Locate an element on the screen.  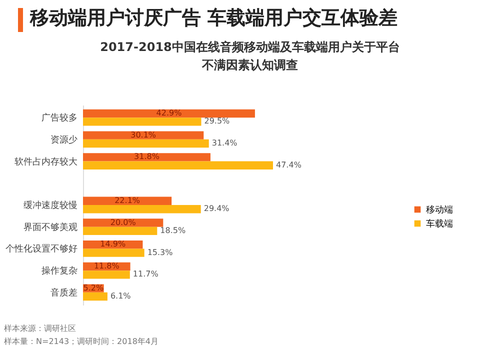
data-label: 20.0% is located at coordinates (123, 222).